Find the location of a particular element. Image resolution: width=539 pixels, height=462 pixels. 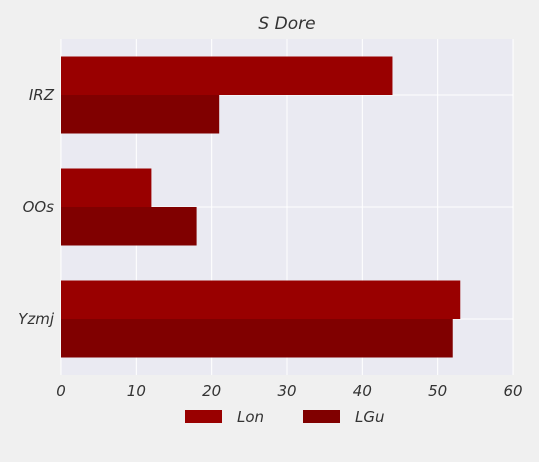

y-tick-label-0: IRZ is located at coordinates (42, 95).